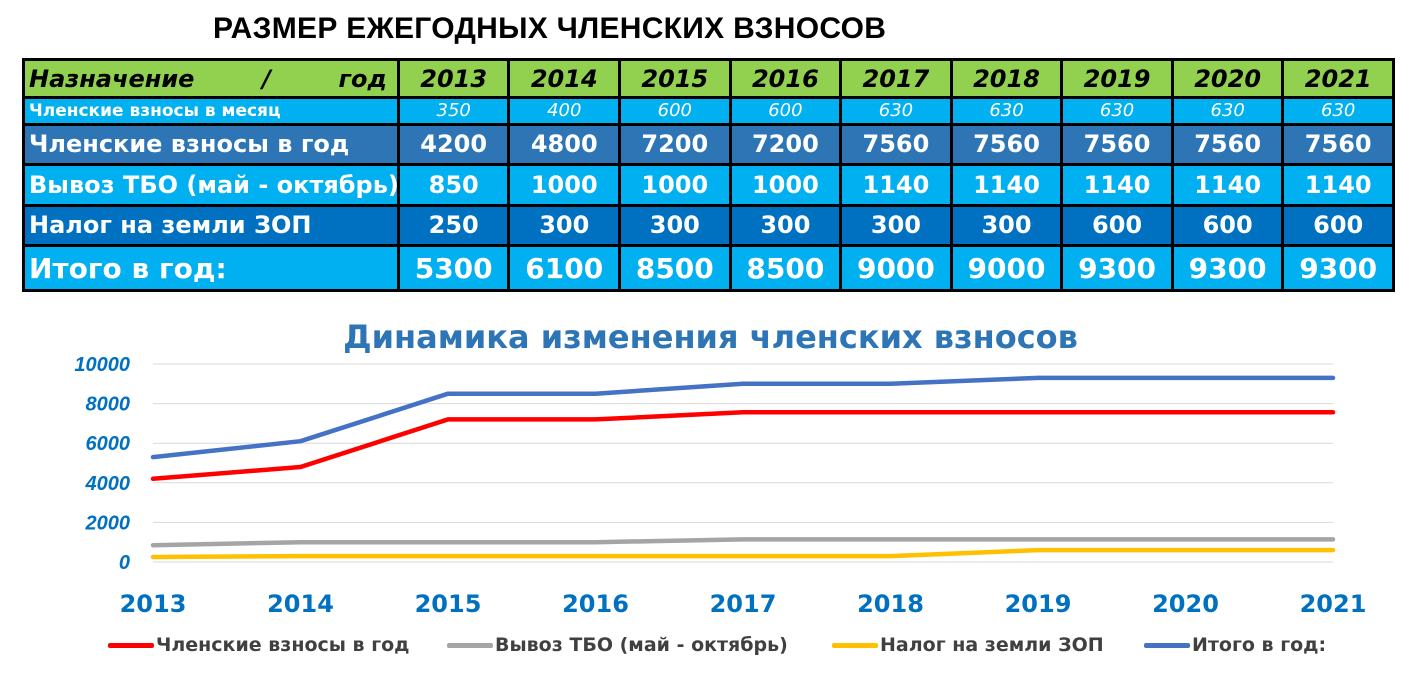  I want to click on x-tick-label: 2017, so click(743, 604).